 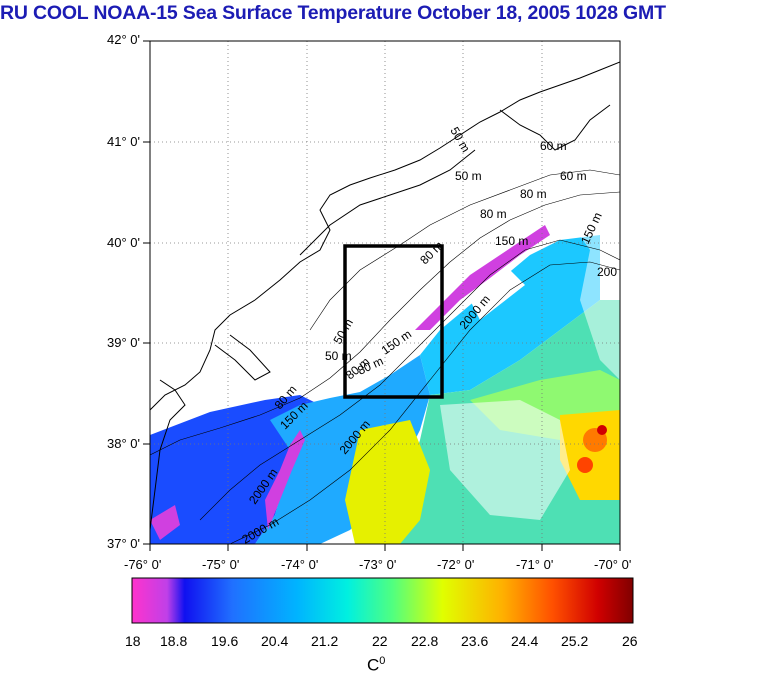 What do you see at coordinates (300, 564) in the screenshot?
I see `longitude-label: -74° 0'` at bounding box center [300, 564].